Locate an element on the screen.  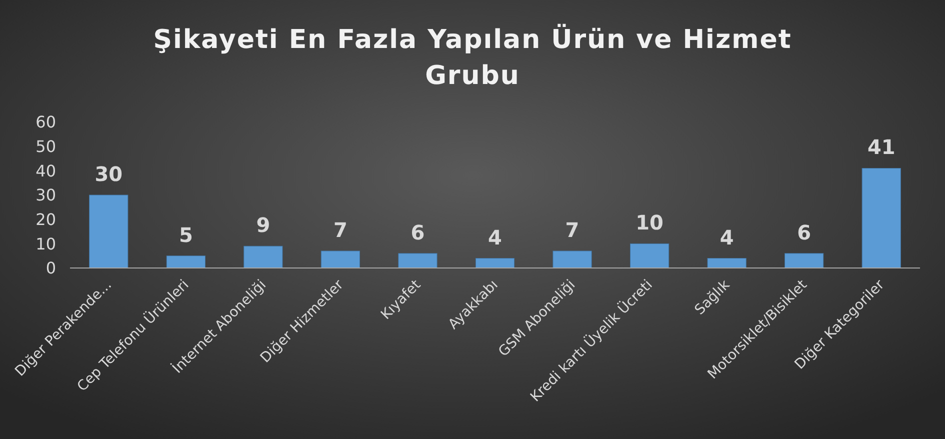
data-label: 10 is located at coordinates (650, 222).